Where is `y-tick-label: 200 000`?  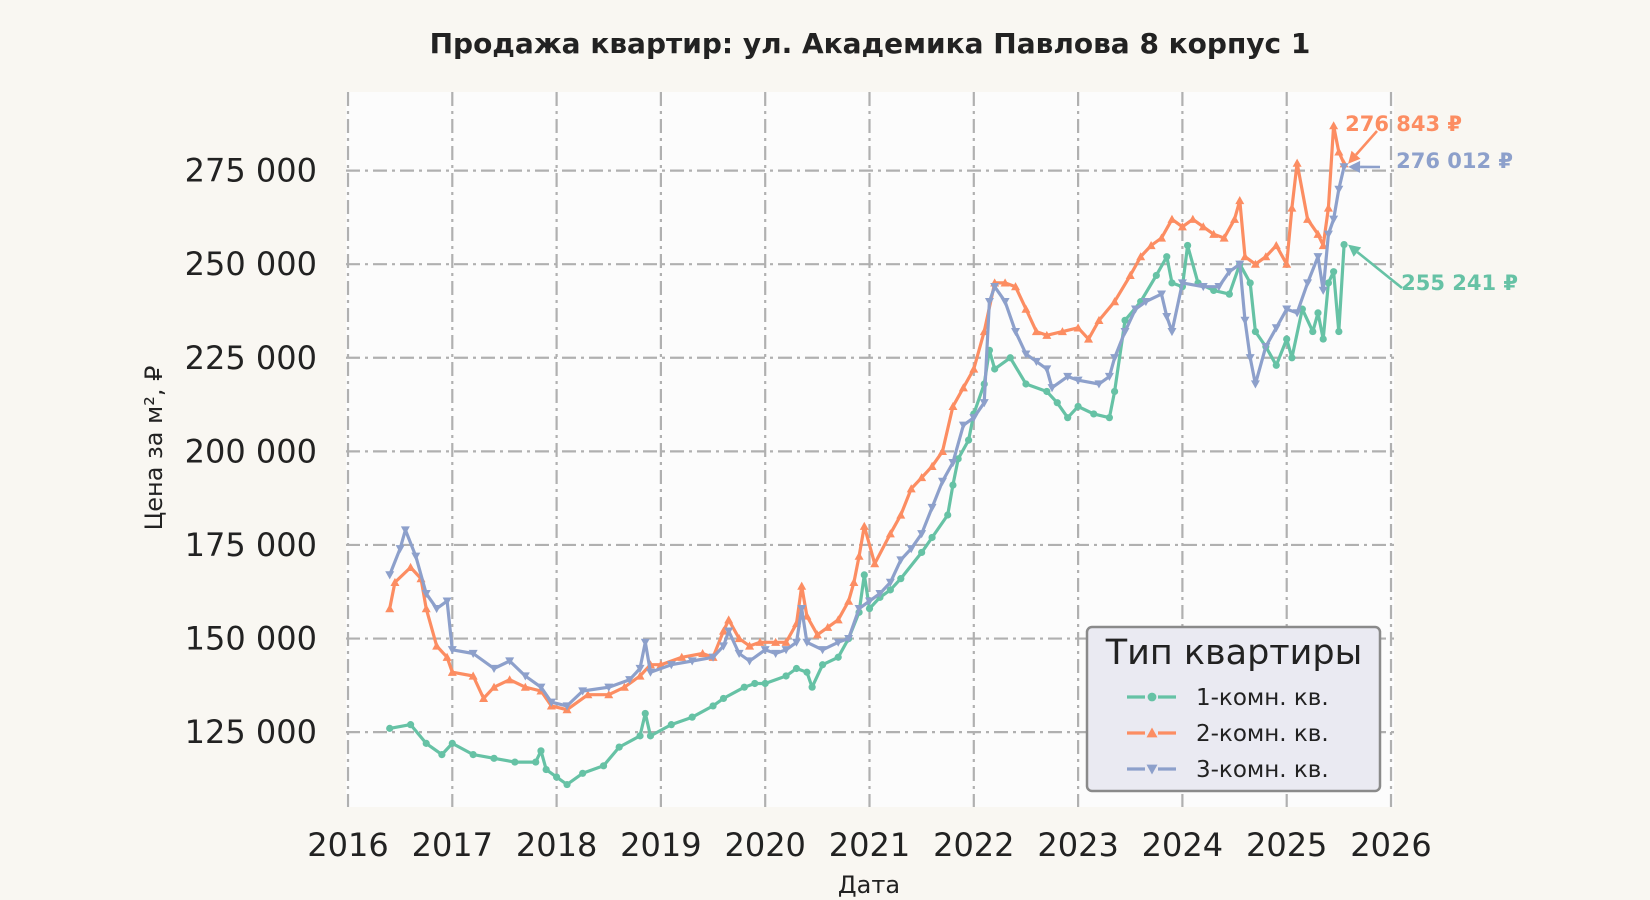 y-tick-label: 200 000 is located at coordinates (251, 451).